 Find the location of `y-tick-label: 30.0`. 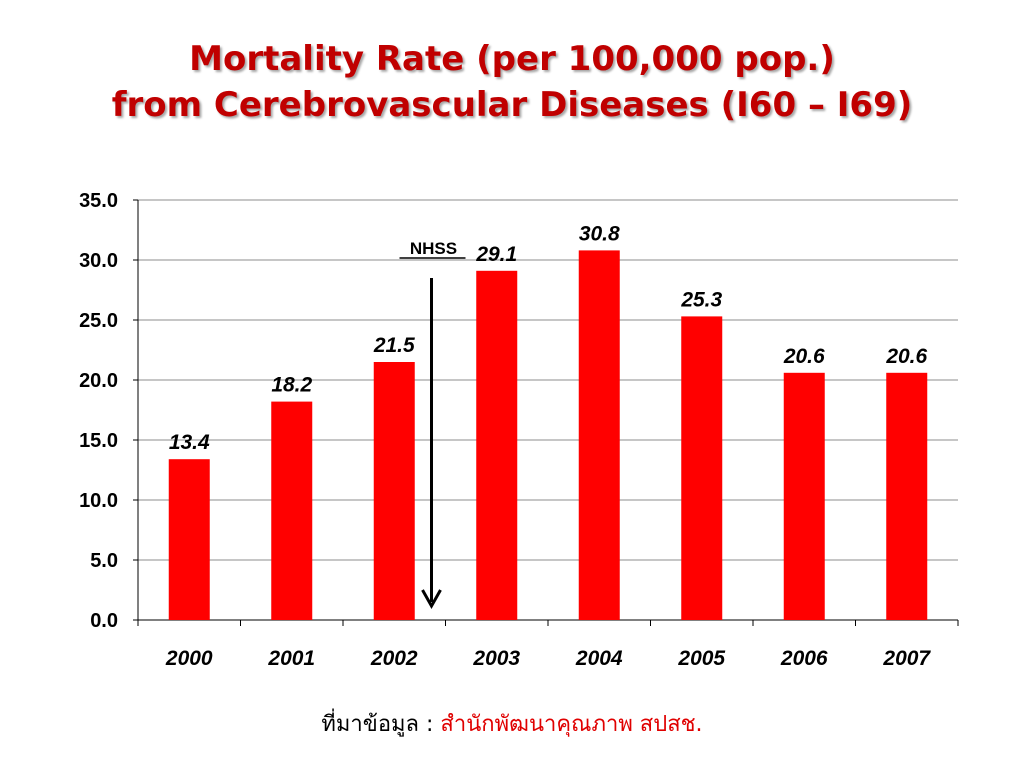

y-tick-label: 30.0 is located at coordinates (98, 261).